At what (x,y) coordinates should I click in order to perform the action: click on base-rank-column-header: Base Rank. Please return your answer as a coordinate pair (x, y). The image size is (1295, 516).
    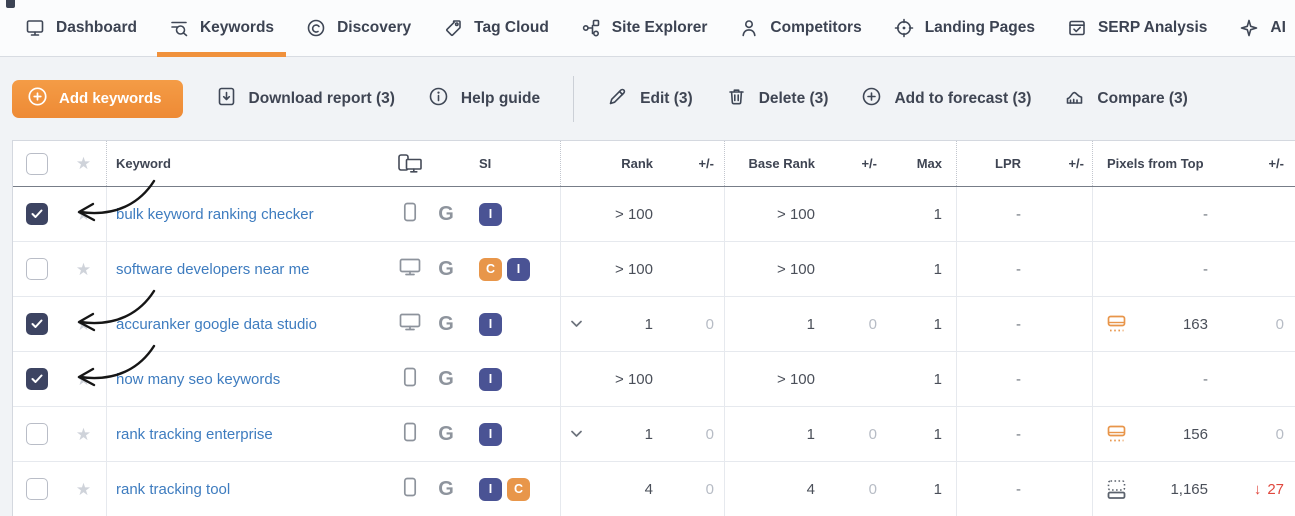
    Looking at the image, I should click on (781, 163).